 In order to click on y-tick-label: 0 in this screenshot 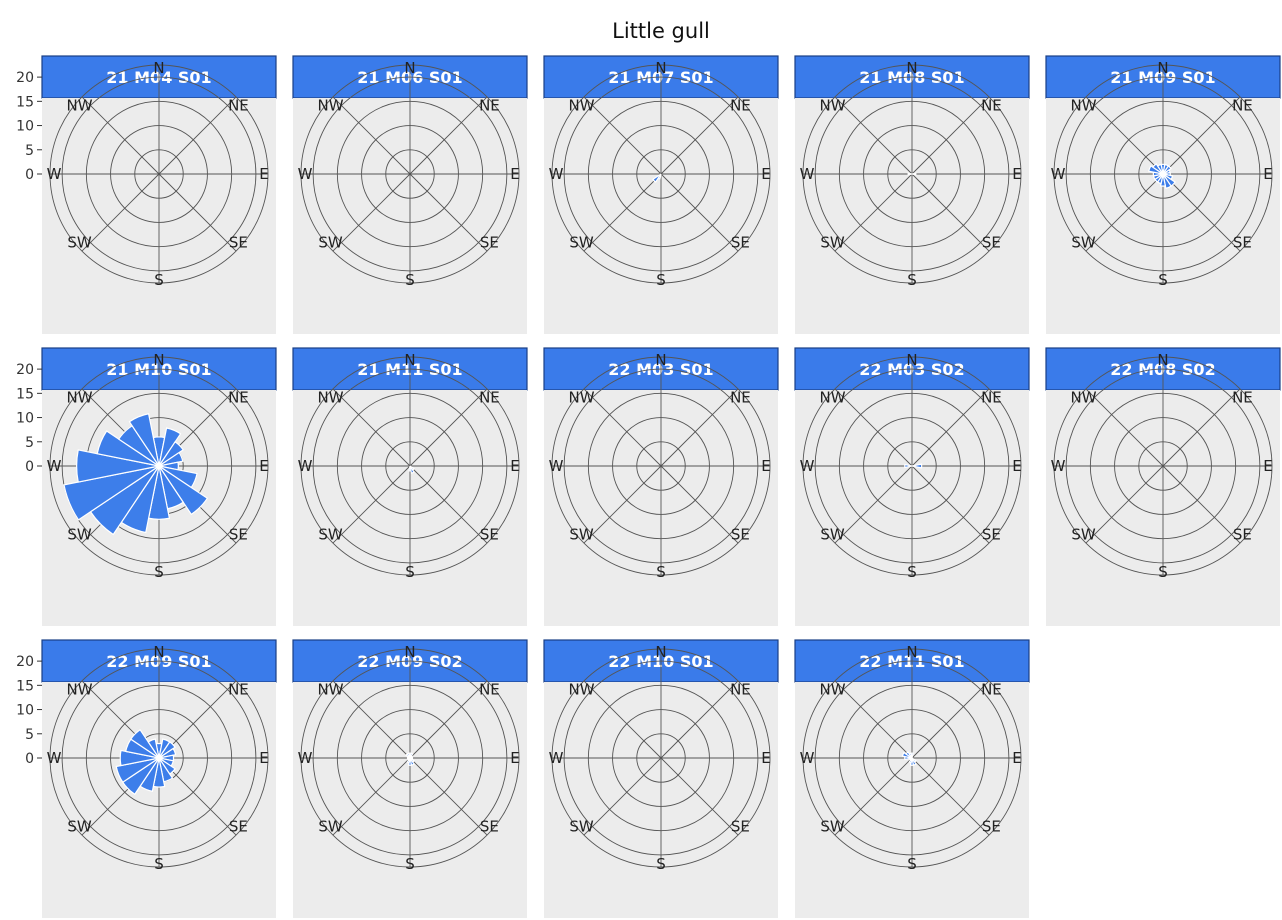, I will do `click(29, 467)`.